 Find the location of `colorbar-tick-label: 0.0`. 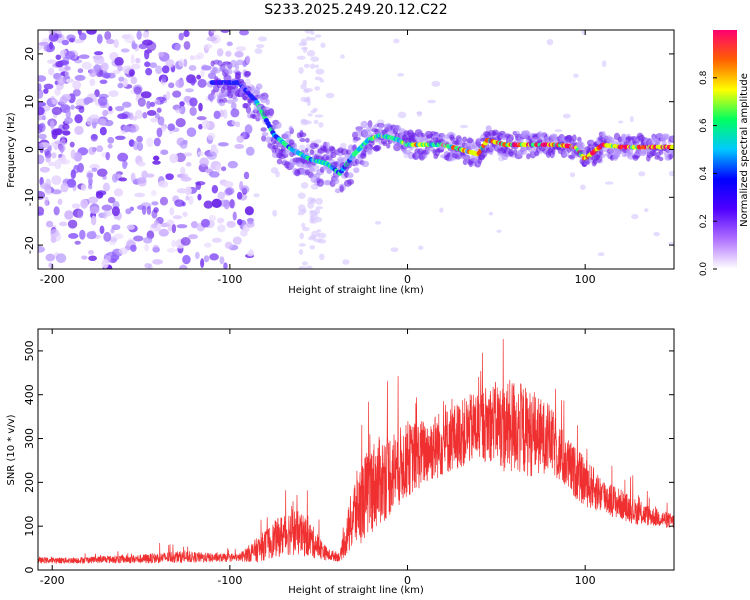

colorbar-tick-label: 0.0 is located at coordinates (704, 269).